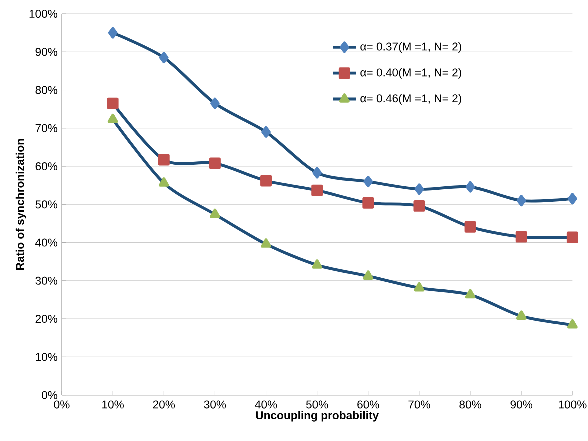 The image size is (588, 441). What do you see at coordinates (411, 47) in the screenshot?
I see `legend-label: α= 0.37(M =1, N= 2)` at bounding box center [411, 47].